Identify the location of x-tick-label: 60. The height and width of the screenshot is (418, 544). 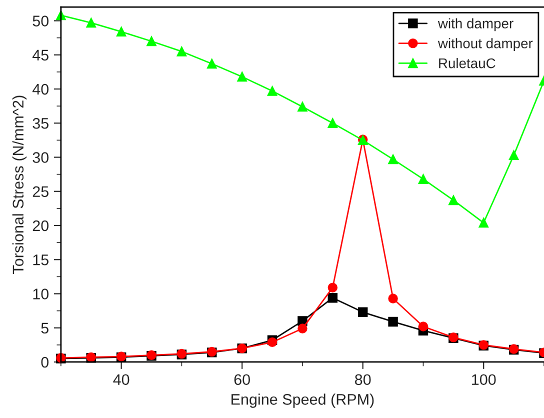
(242, 380).